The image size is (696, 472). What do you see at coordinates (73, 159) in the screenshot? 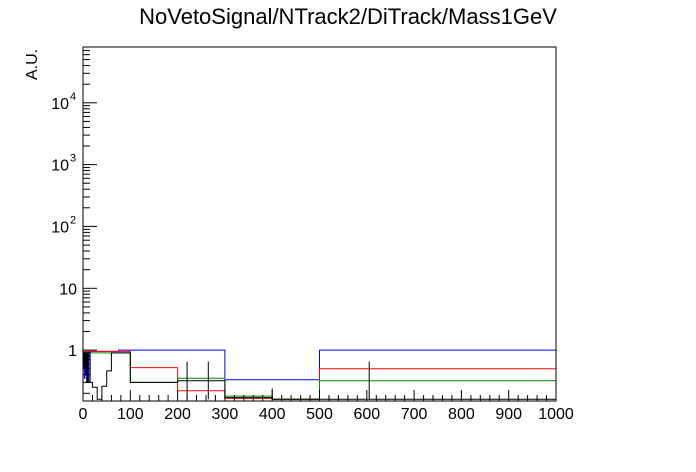
I see `y-tick-exp-3: 3` at bounding box center [73, 159].